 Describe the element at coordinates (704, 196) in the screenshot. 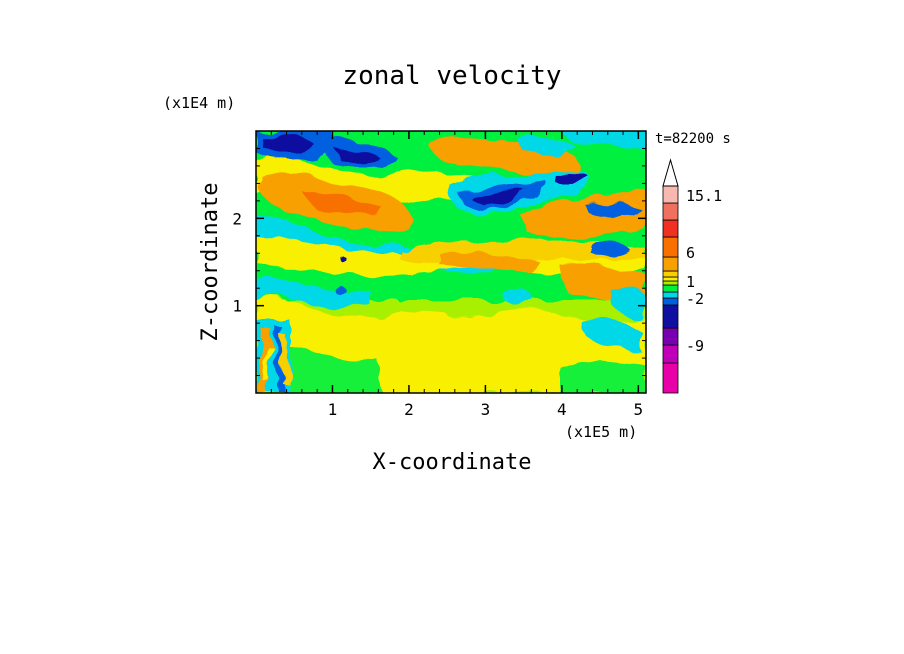

I see `colorbar-label: 15.1` at that location.